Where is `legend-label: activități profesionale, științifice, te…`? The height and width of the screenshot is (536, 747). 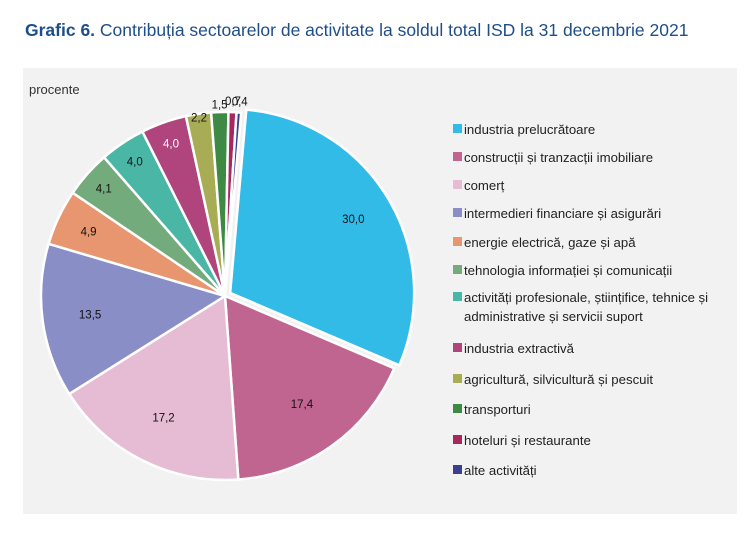 legend-label: activități profesionale, științifice, te… is located at coordinates (586, 307).